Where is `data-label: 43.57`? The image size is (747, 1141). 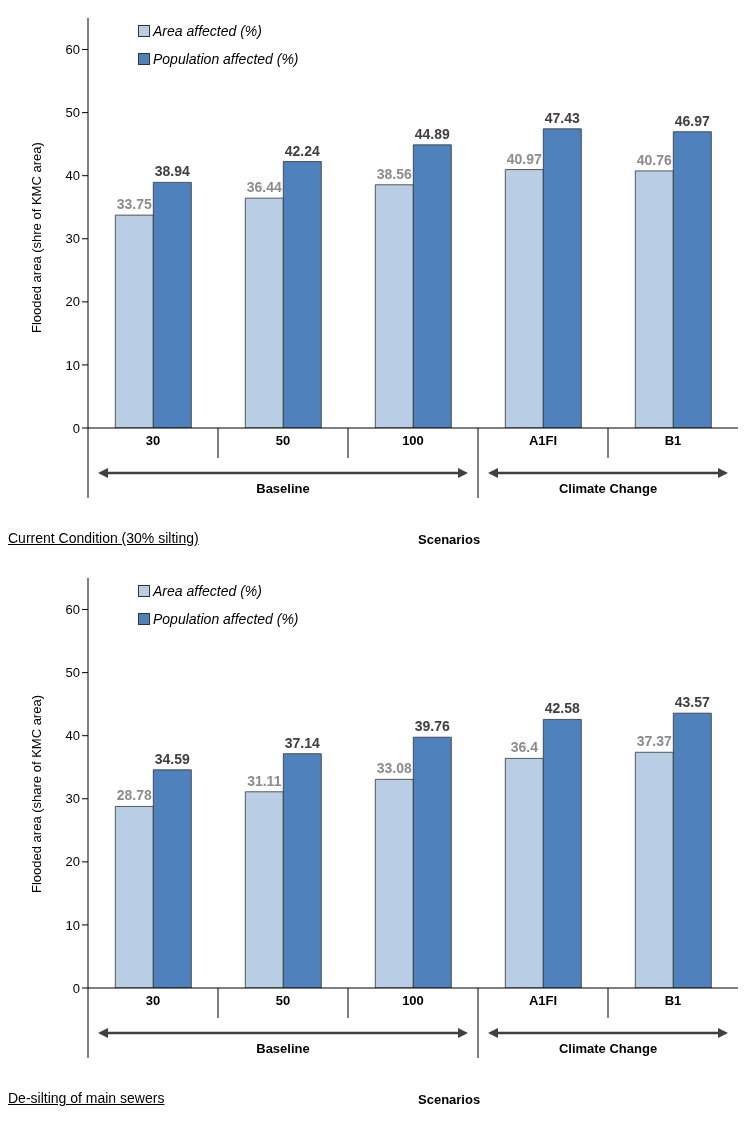
data-label: 43.57 is located at coordinates (692, 702).